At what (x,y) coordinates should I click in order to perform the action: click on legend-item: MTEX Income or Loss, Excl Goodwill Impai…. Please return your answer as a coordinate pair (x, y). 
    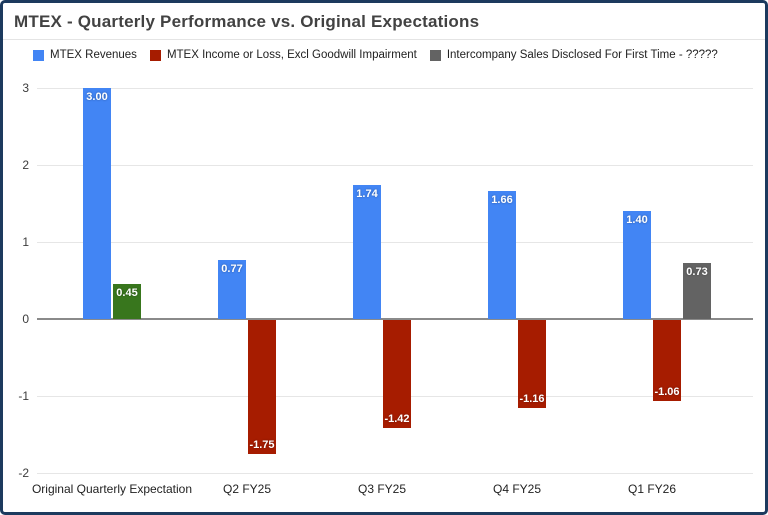
    Looking at the image, I should click on (283, 55).